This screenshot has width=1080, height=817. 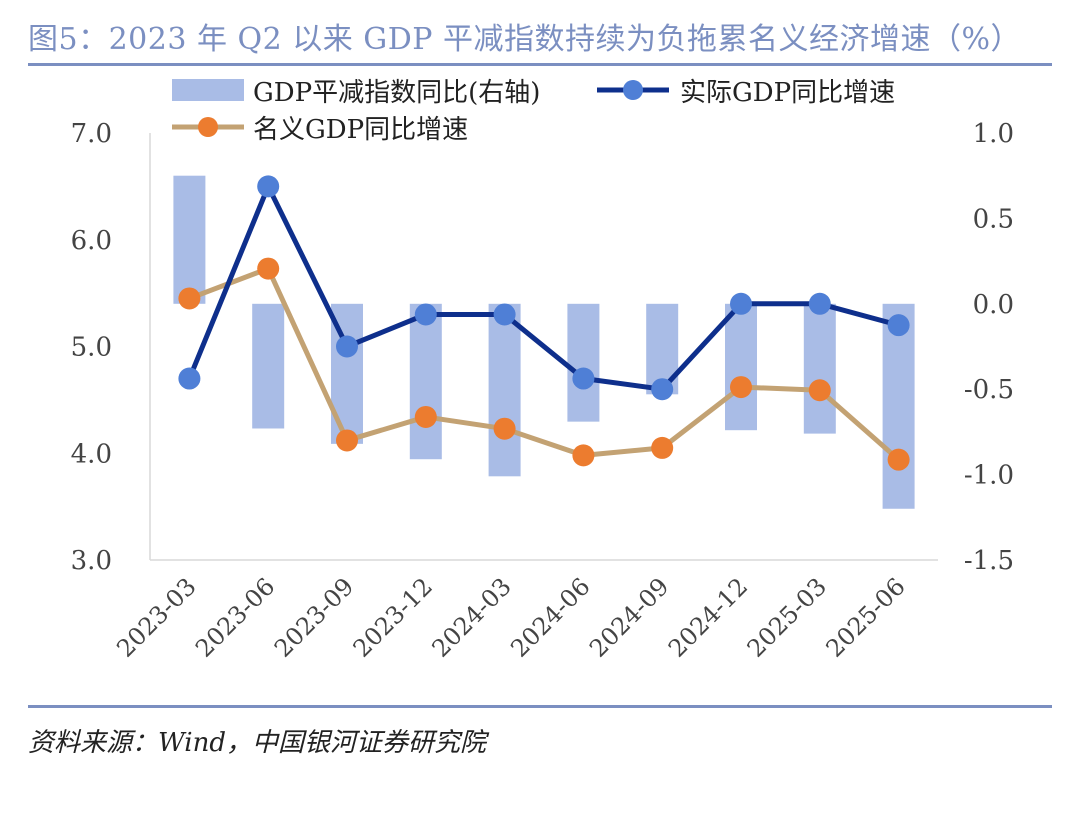 I want to click on legend-bar-swatch, so click(x=208, y=90).